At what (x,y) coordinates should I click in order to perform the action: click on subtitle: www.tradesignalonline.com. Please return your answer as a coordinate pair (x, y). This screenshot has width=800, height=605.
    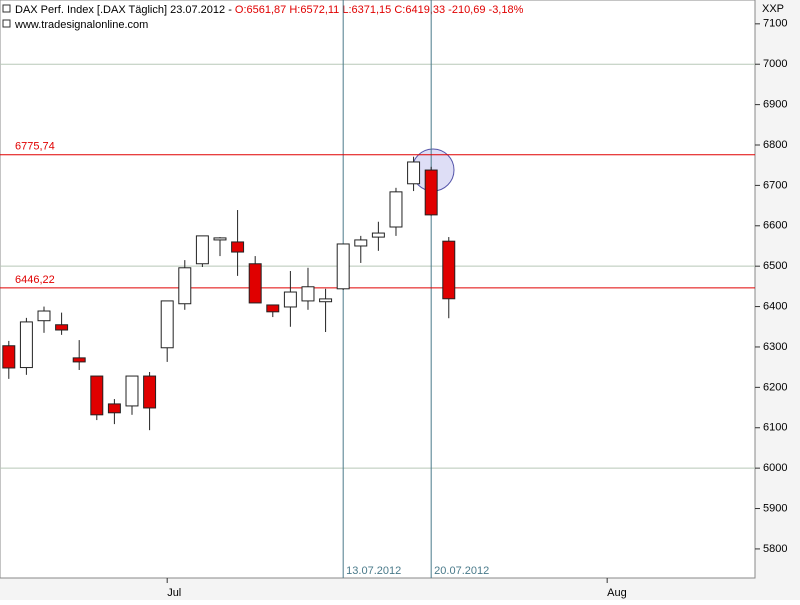
    Looking at the image, I should click on (81, 25).